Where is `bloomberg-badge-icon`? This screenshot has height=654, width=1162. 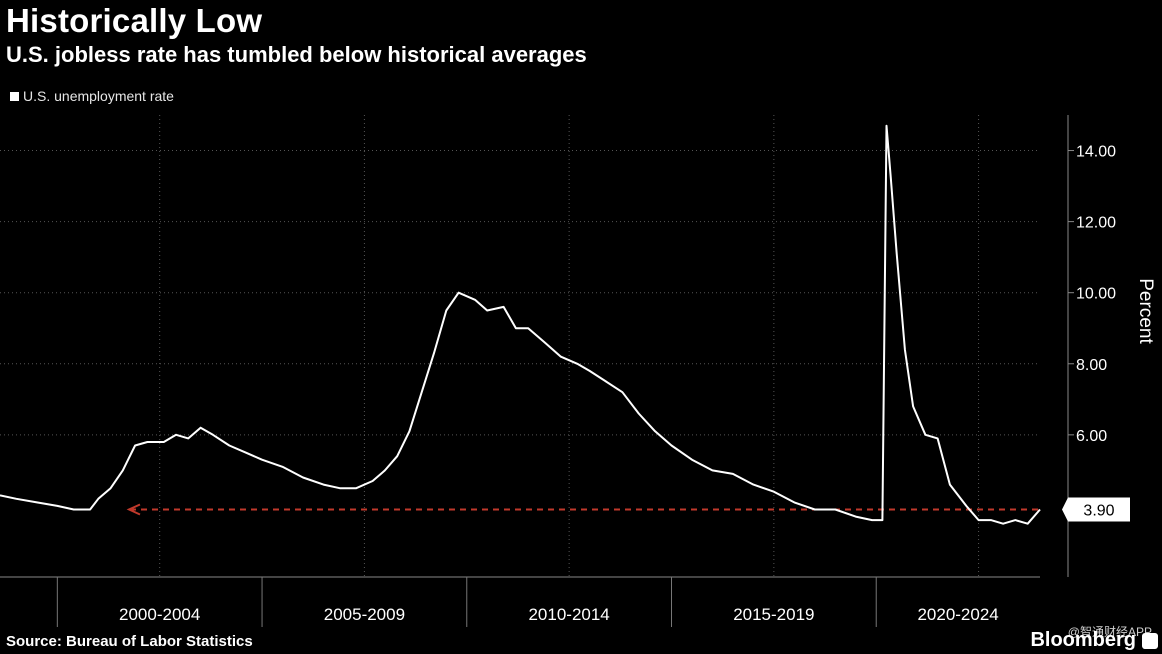
bloomberg-badge-icon is located at coordinates (1150, 640).